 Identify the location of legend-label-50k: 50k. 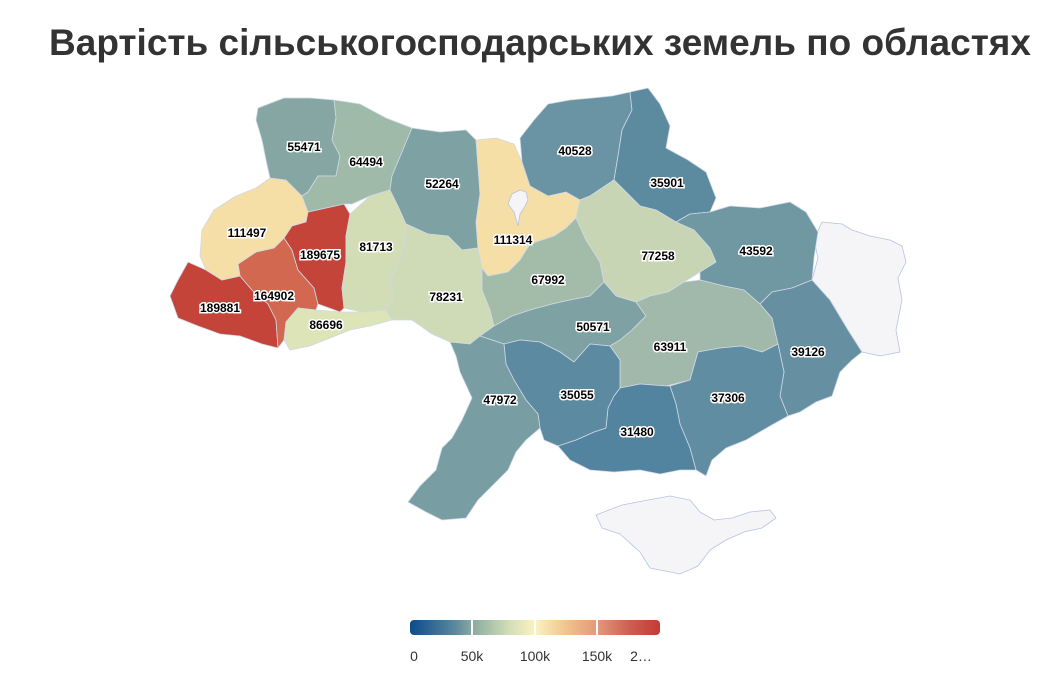
(472, 656).